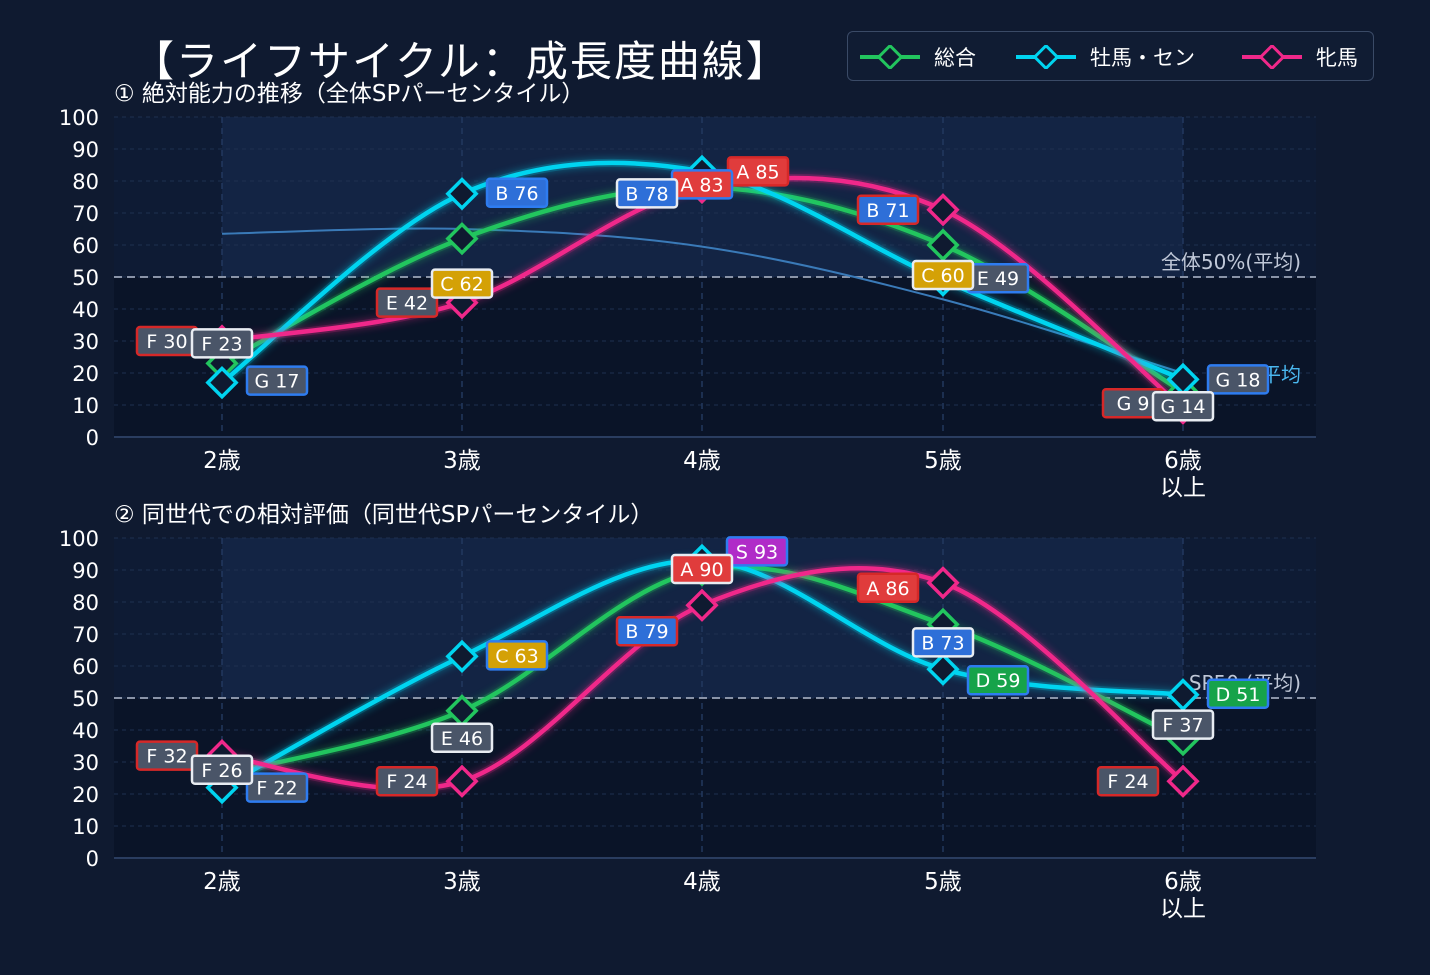 Image resolution: width=1430 pixels, height=975 pixels. I want to click on legend-item-bokuba-sen: 牡馬・セン, so click(1104, 57).